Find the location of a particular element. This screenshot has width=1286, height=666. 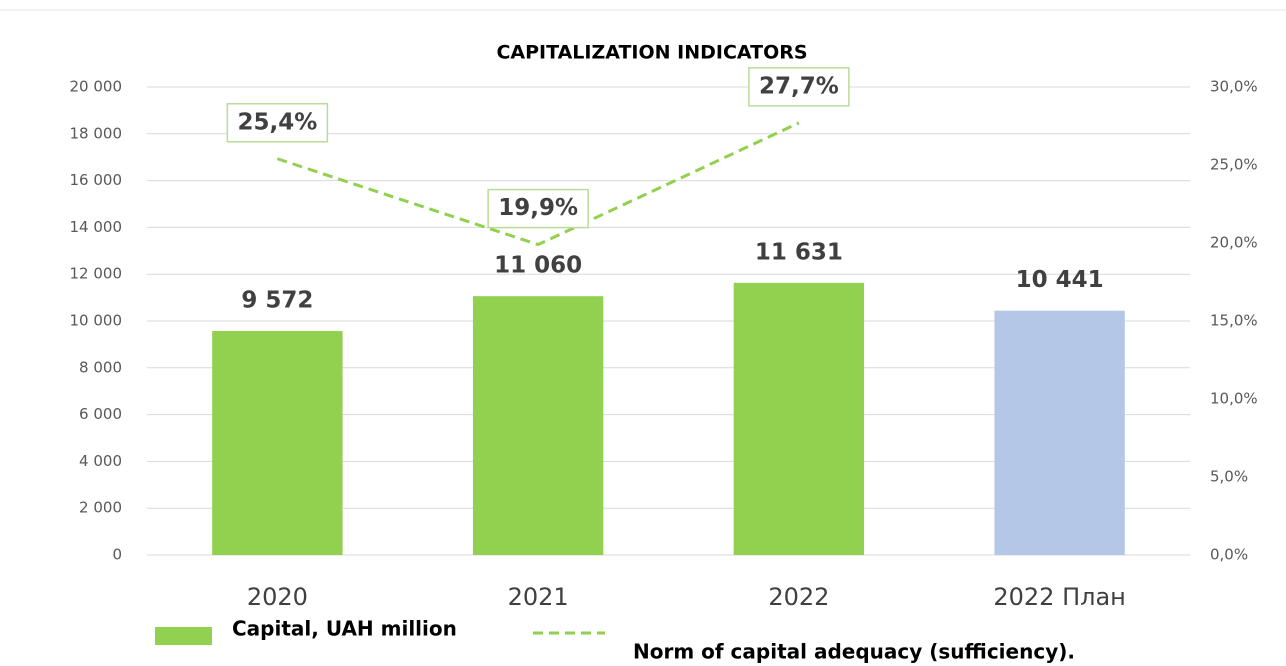

legend-label: Capital, UAH million is located at coordinates (344, 629).